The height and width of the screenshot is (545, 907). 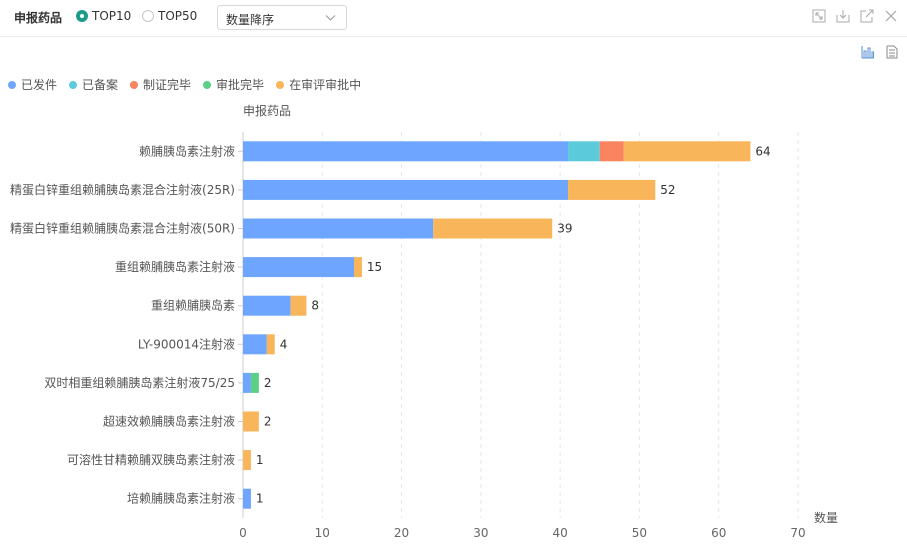 What do you see at coordinates (315, 306) in the screenshot?
I see `bar-total-label: 8` at bounding box center [315, 306].